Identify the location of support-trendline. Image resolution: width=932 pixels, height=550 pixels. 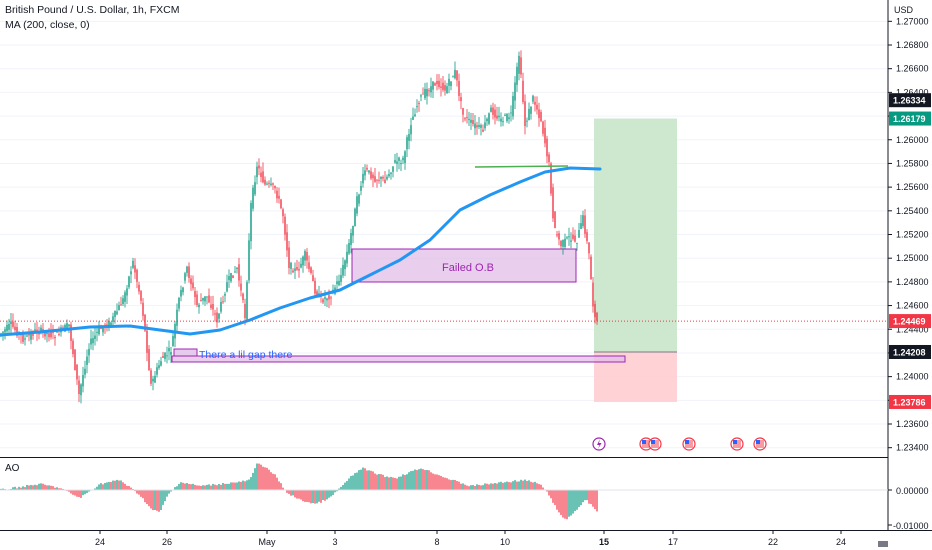
(521, 166).